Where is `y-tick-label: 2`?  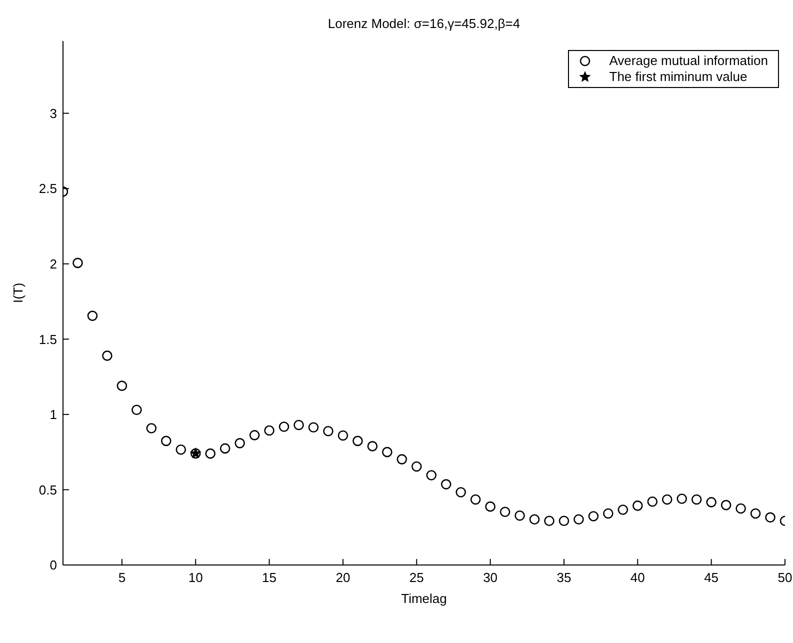
y-tick-label: 2 is located at coordinates (53, 264).